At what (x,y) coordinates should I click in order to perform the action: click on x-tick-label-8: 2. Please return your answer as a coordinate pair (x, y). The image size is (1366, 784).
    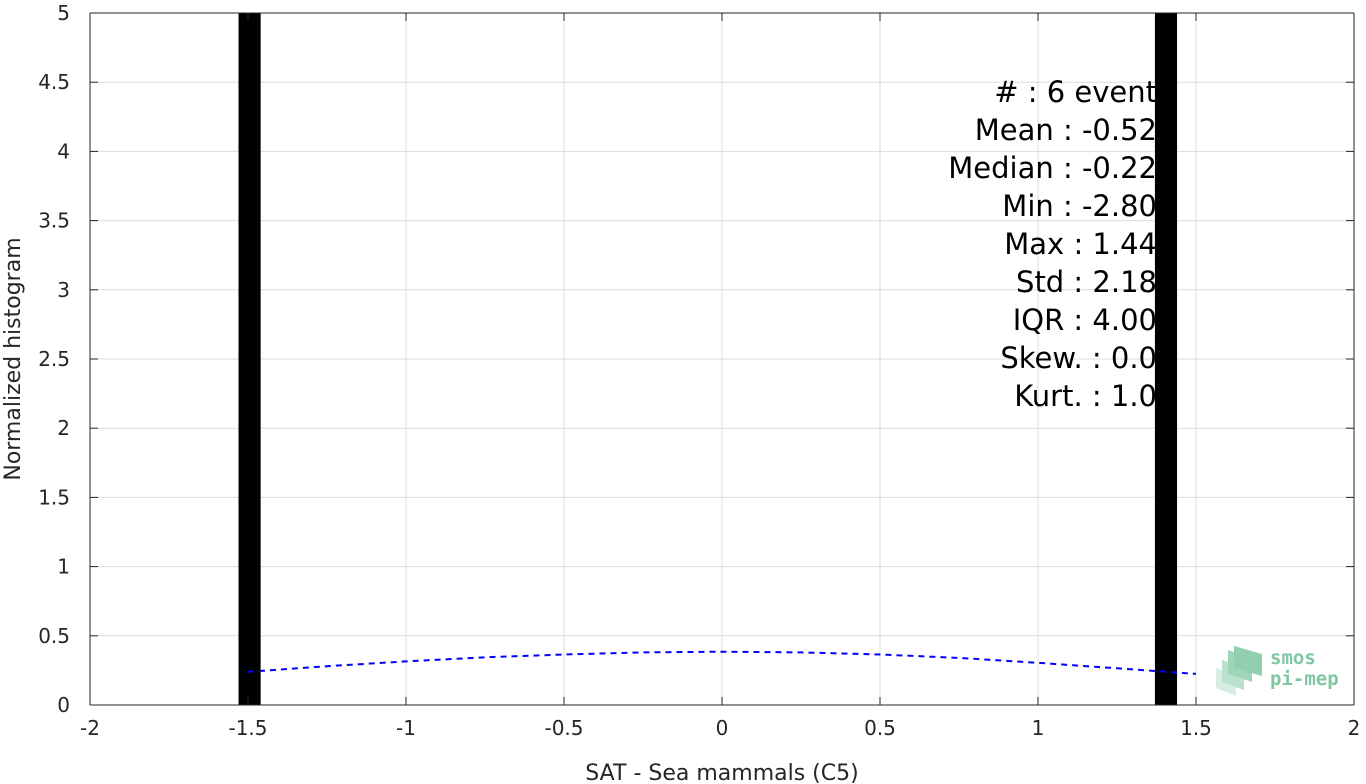
    Looking at the image, I should click on (1354, 728).